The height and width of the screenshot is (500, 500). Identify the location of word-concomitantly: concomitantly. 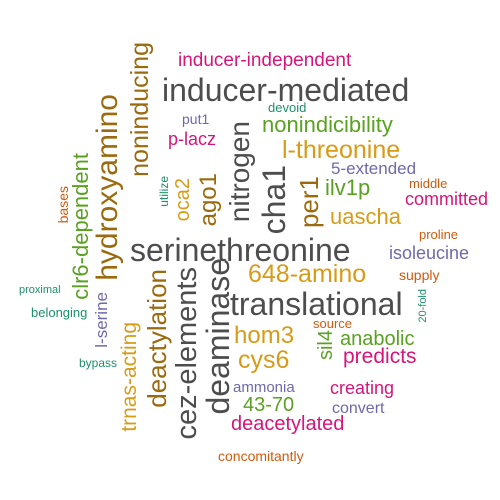
(261, 456).